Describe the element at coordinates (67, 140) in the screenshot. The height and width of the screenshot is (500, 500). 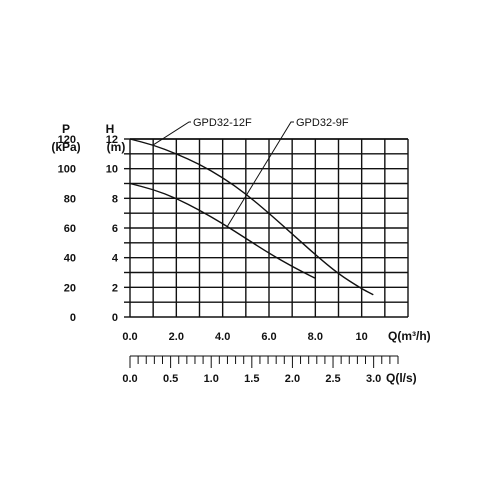
I see `p-axis-tick-label: 120` at that location.